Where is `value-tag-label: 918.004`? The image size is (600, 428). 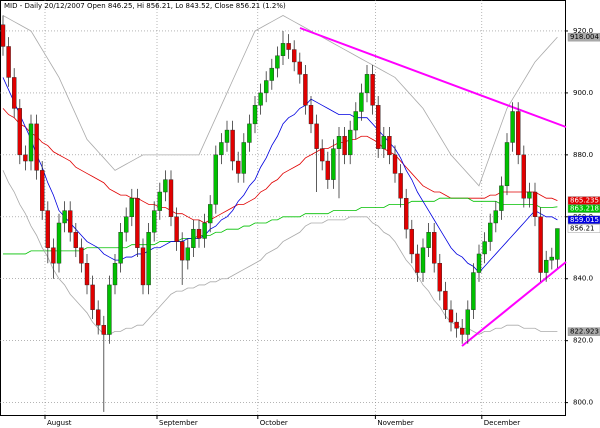 value-tag-label: 918.004 is located at coordinates (584, 37).